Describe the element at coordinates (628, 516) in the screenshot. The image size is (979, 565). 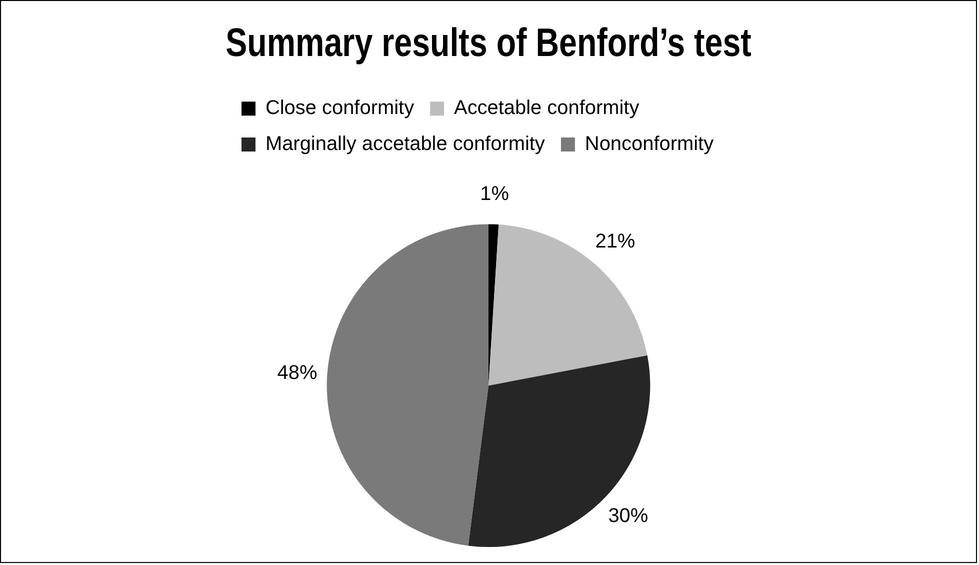
I see `data-label: 30%` at that location.